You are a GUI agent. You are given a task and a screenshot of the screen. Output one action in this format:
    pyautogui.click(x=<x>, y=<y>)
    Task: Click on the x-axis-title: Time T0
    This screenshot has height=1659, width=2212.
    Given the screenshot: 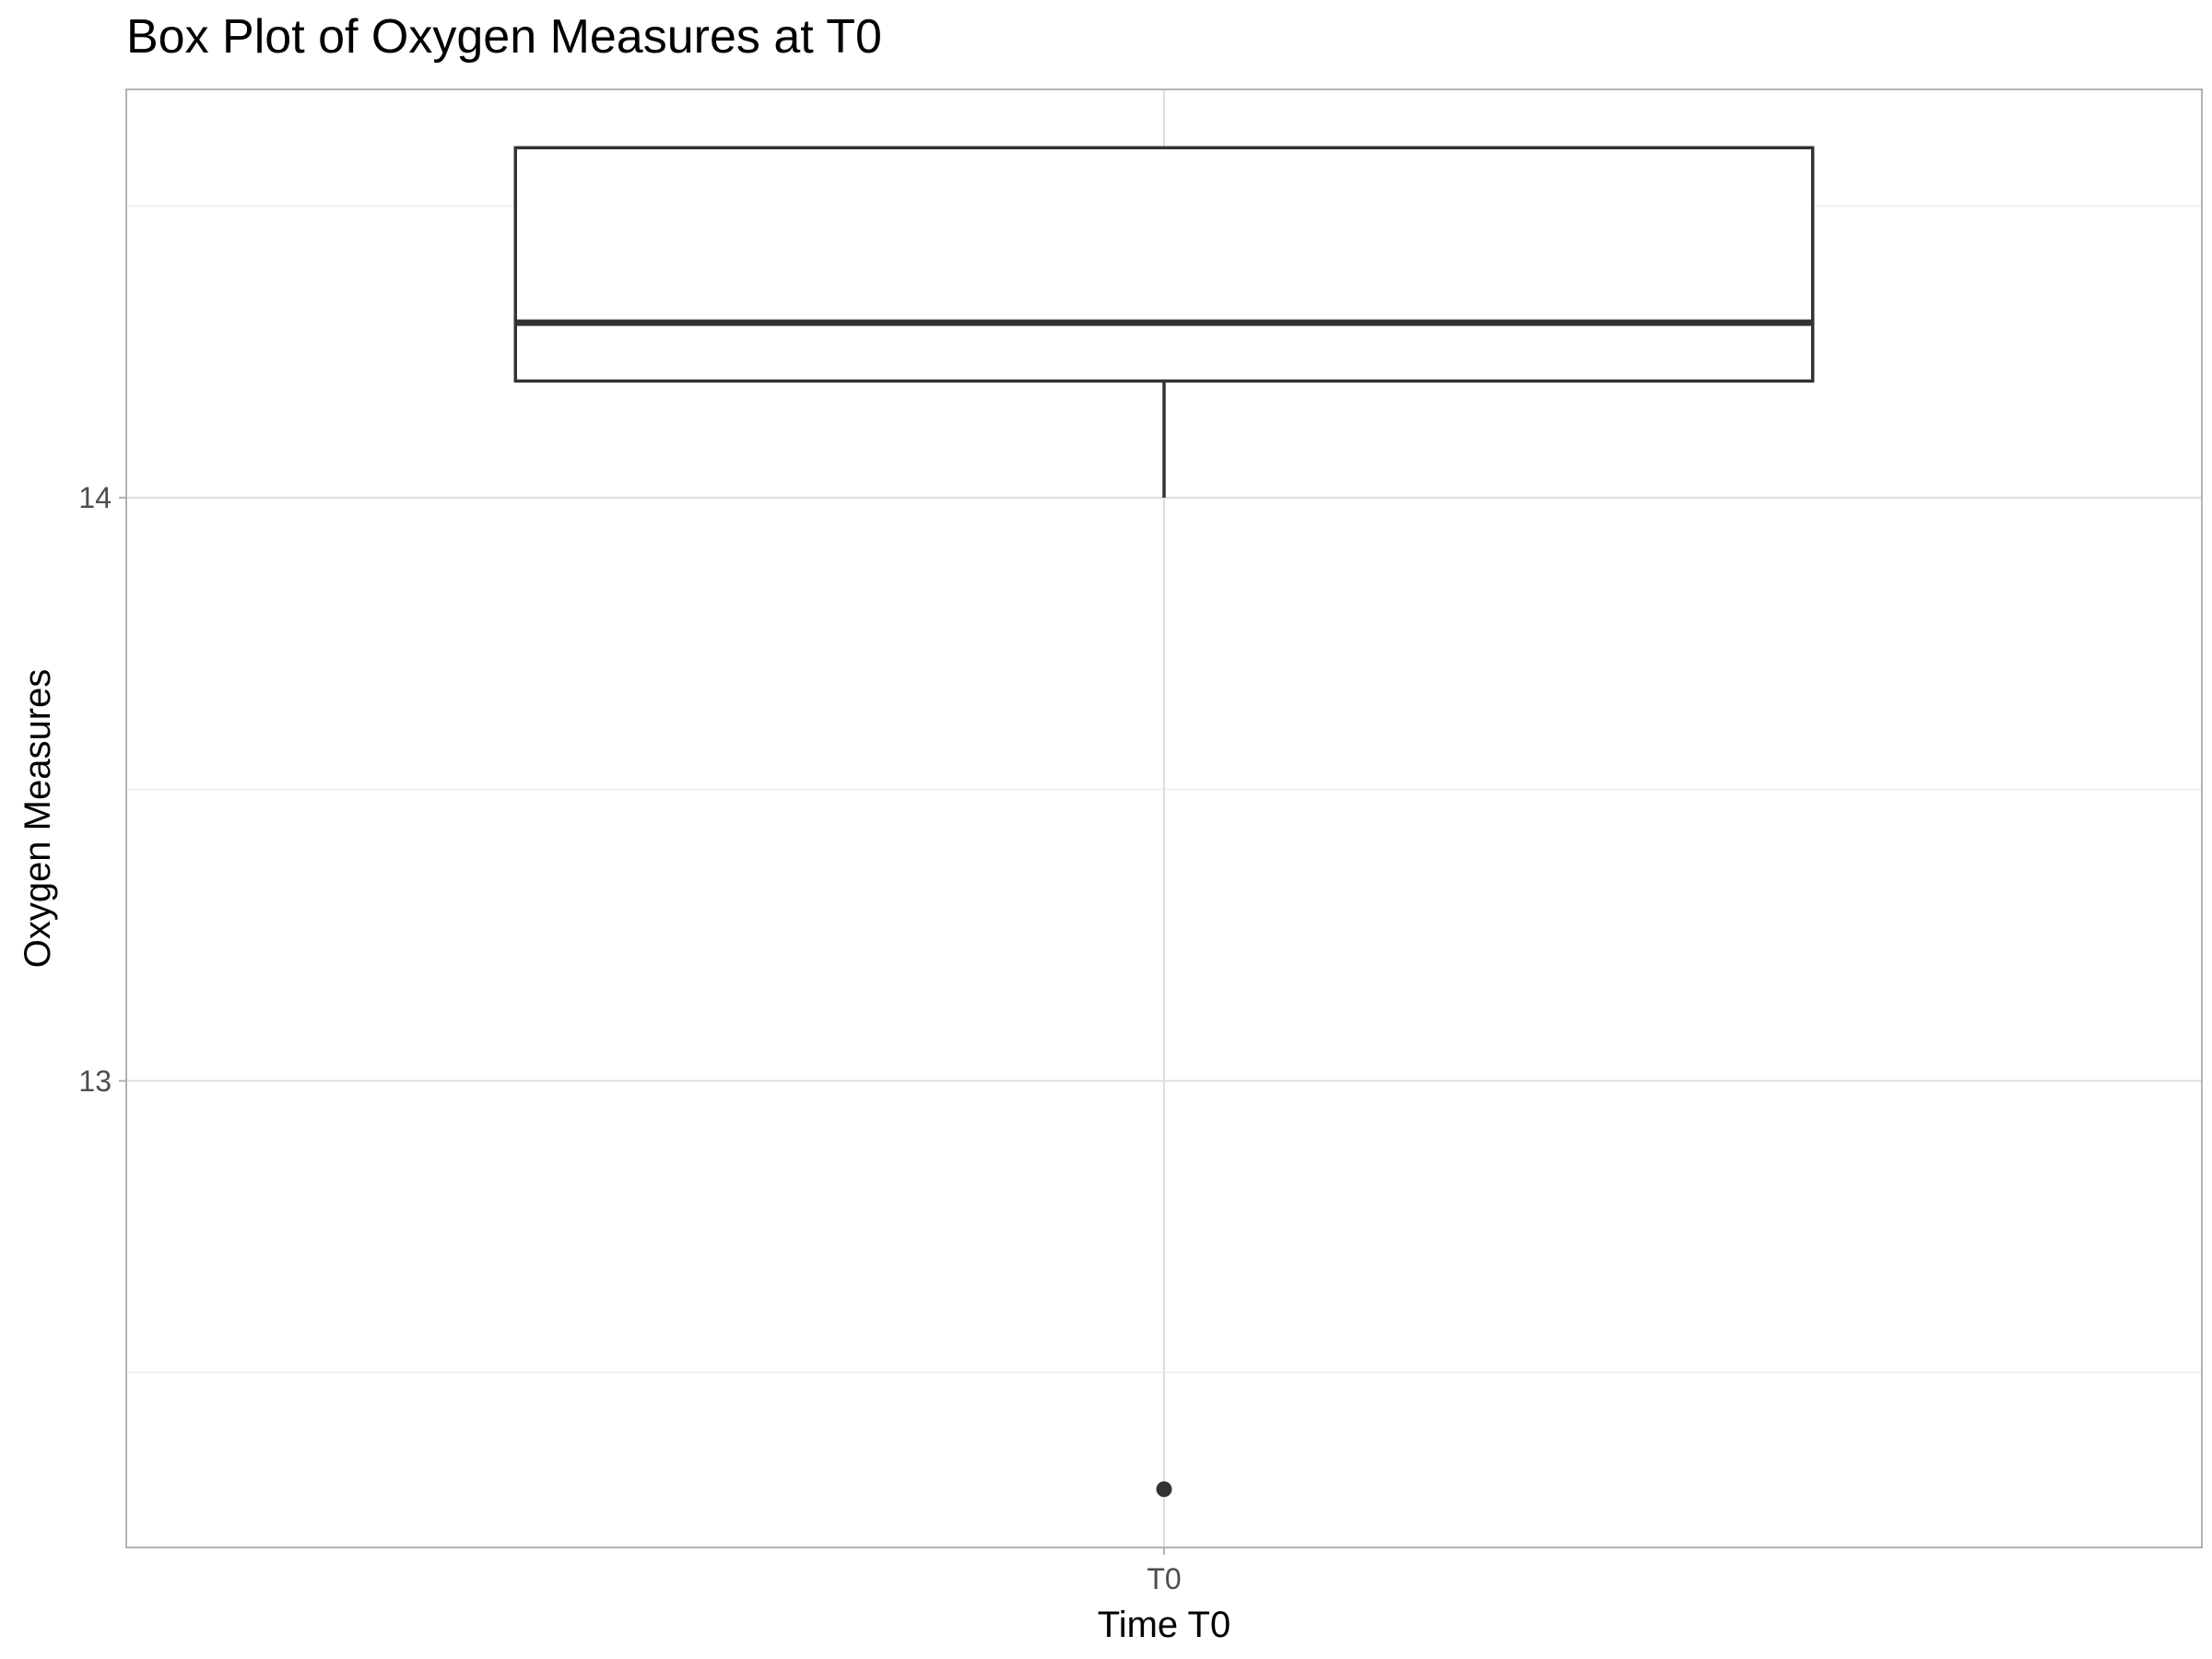 What is the action you would take?
    pyautogui.click(x=1164, y=1625)
    